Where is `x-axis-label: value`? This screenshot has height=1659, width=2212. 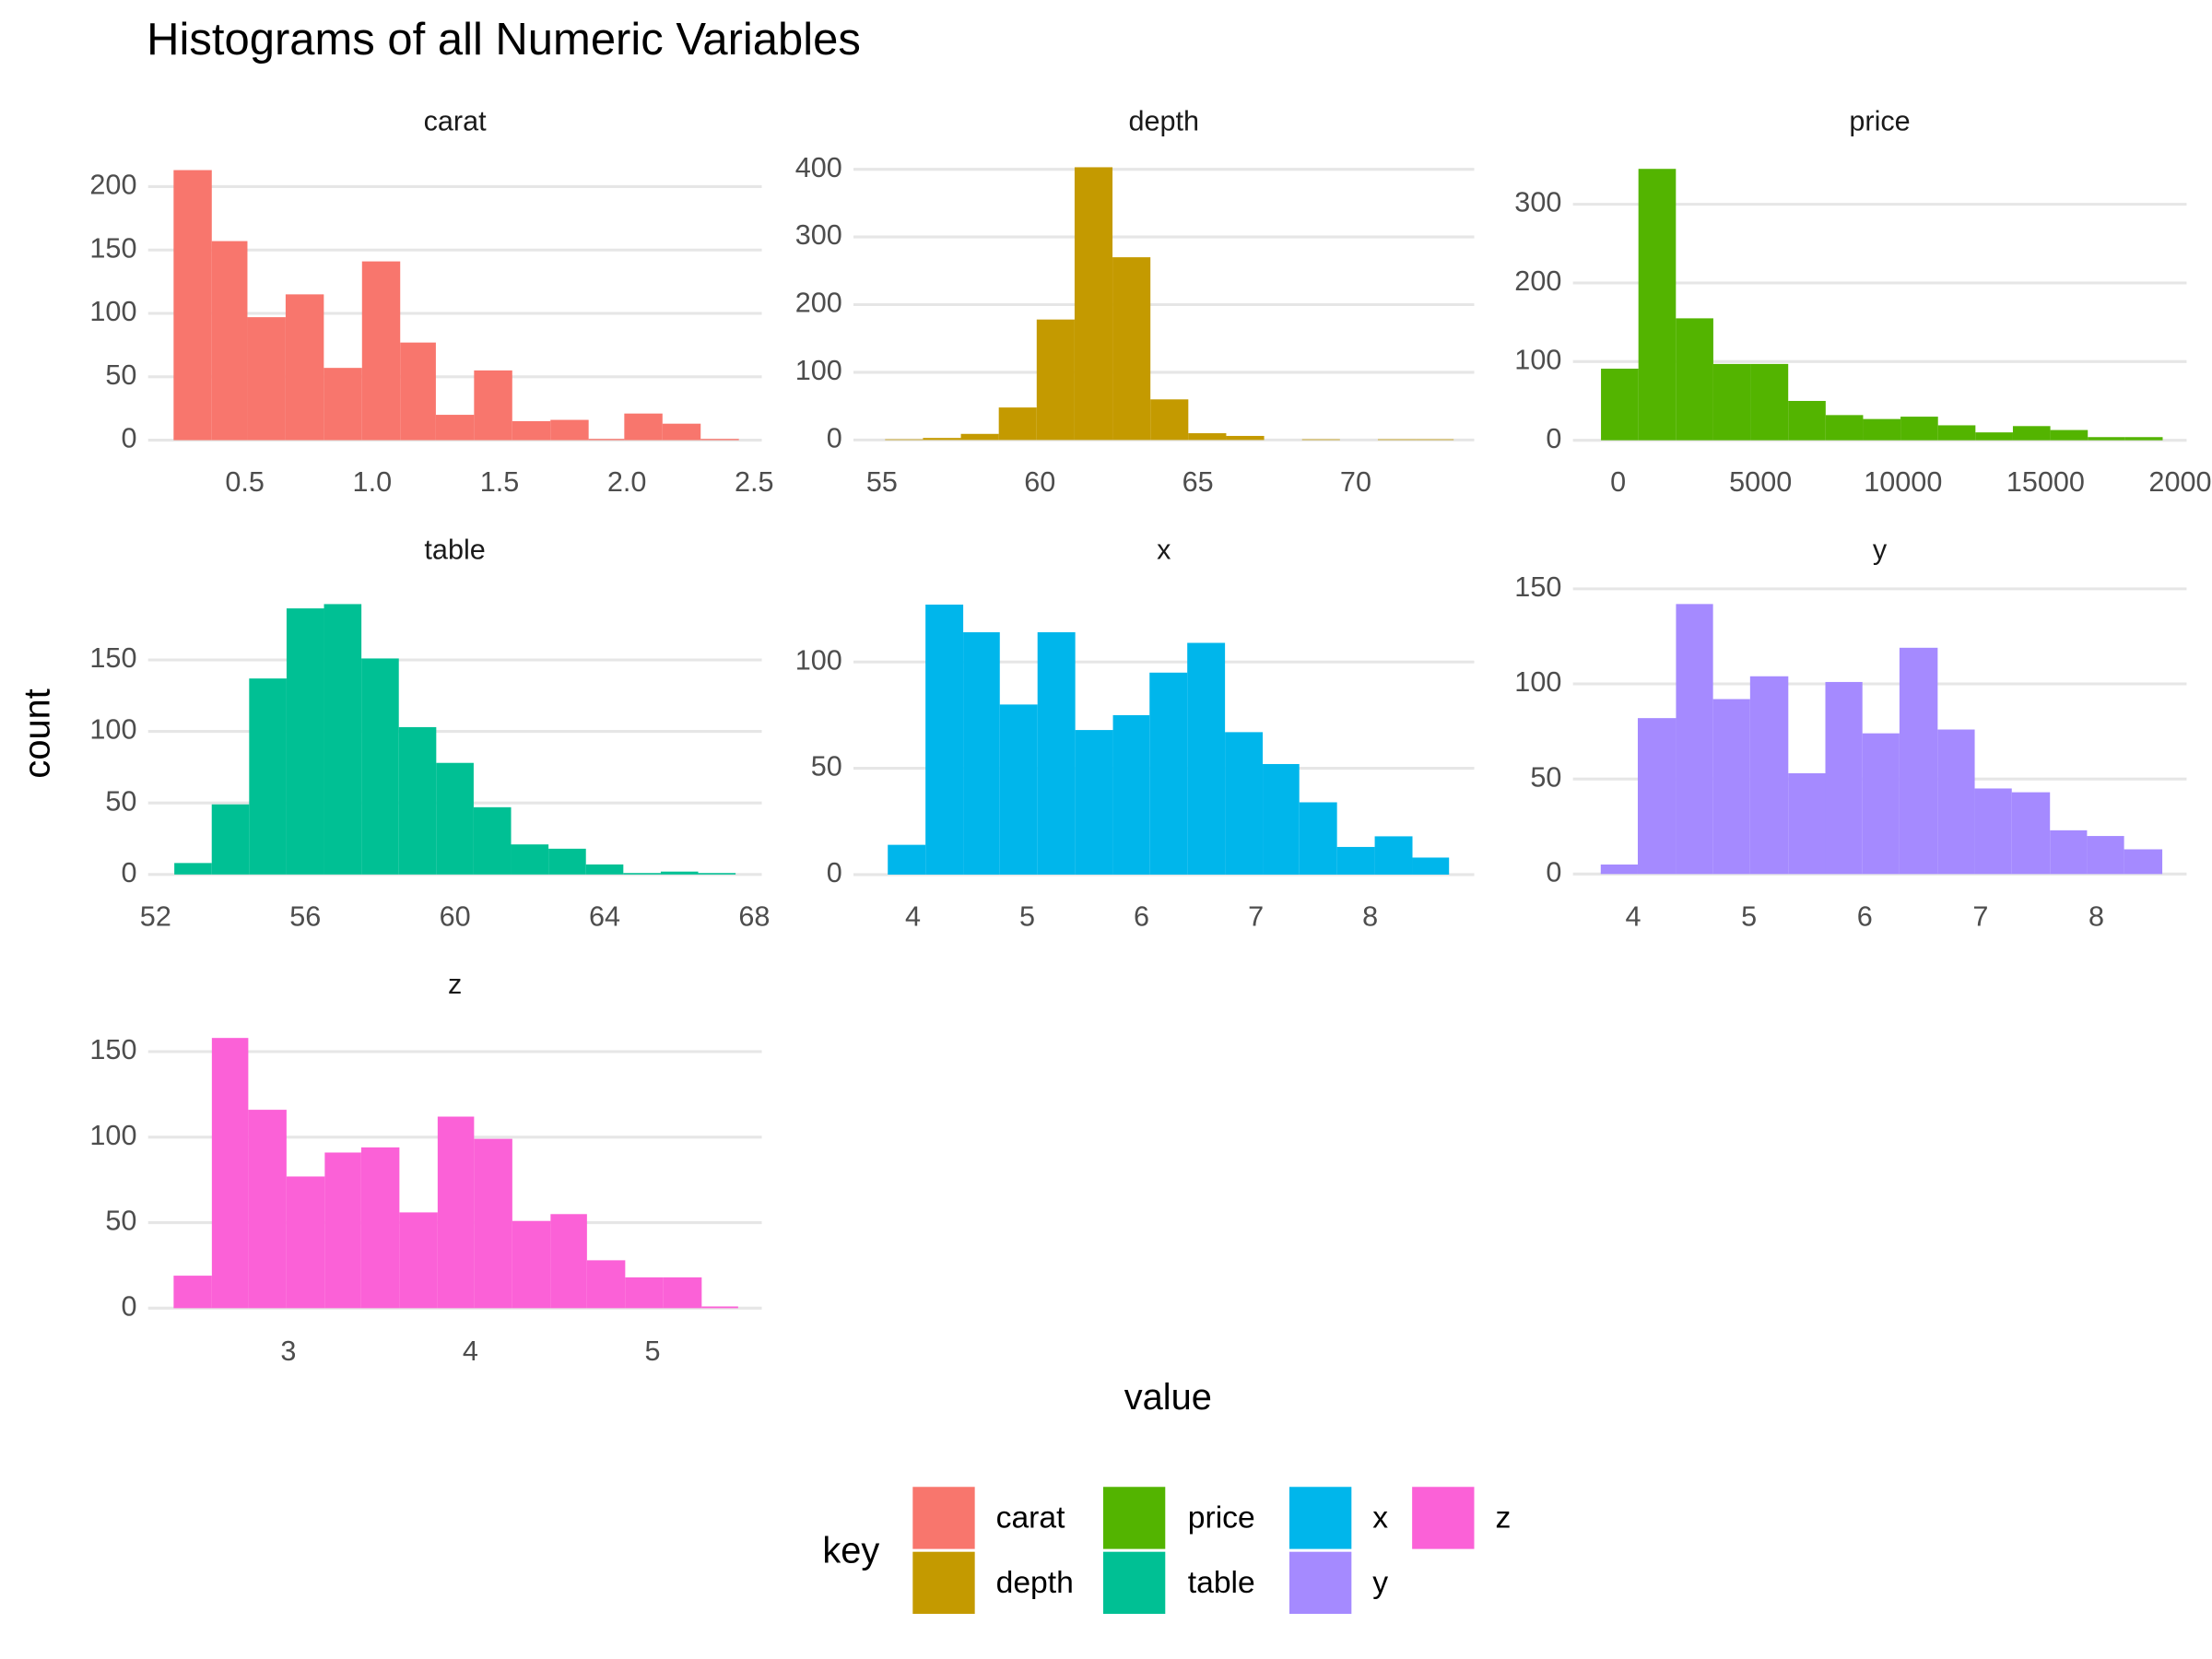 x-axis-label: value is located at coordinates (1168, 1397).